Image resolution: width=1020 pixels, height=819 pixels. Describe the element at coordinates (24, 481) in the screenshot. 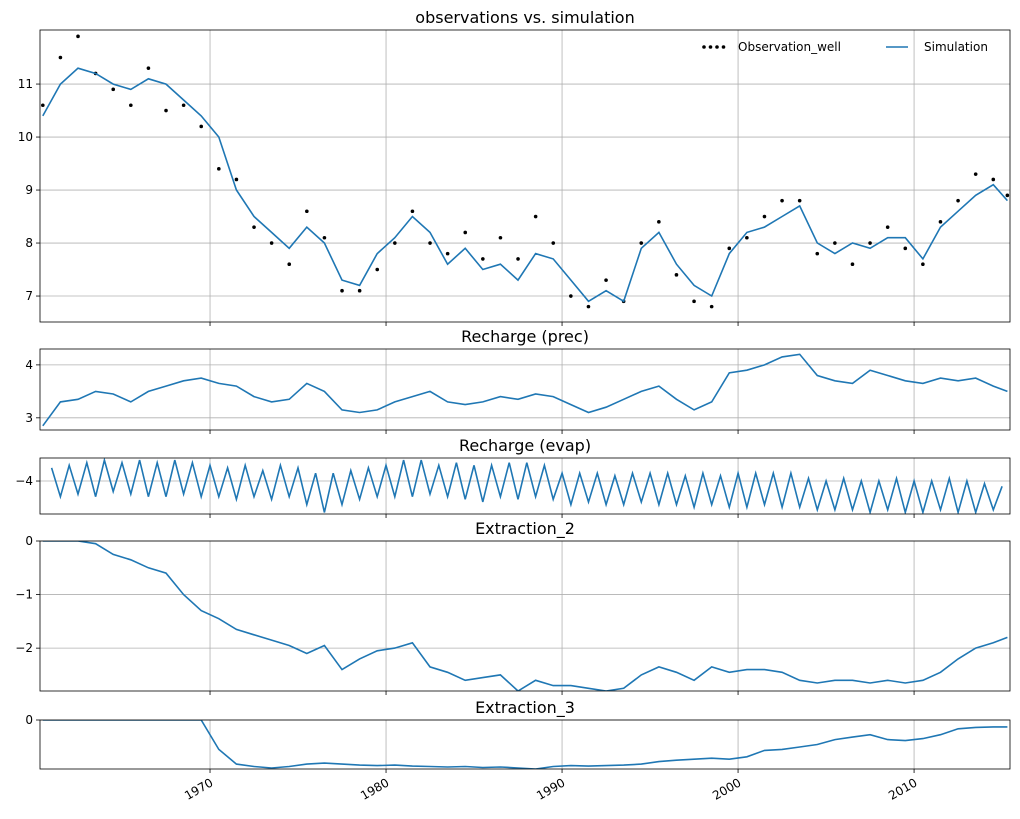

I see `y-tick-label: −4` at that location.